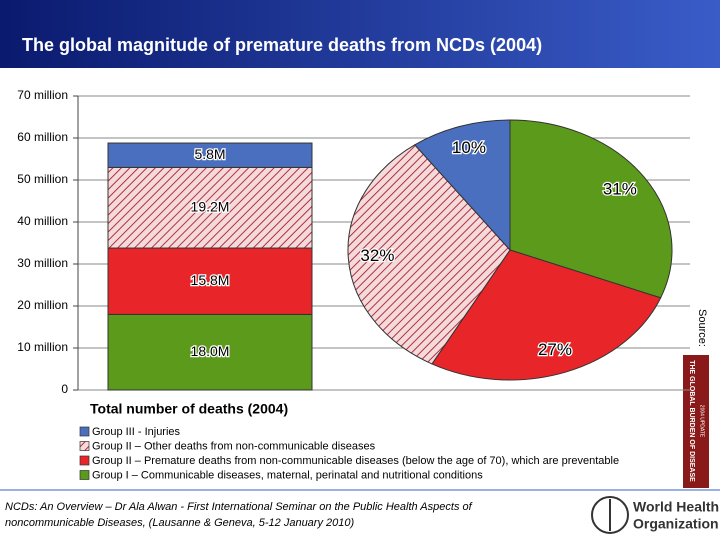 The width and height of the screenshot is (720, 540). Describe the element at coordinates (469, 147) in the screenshot. I see `data-label: 10%` at that location.